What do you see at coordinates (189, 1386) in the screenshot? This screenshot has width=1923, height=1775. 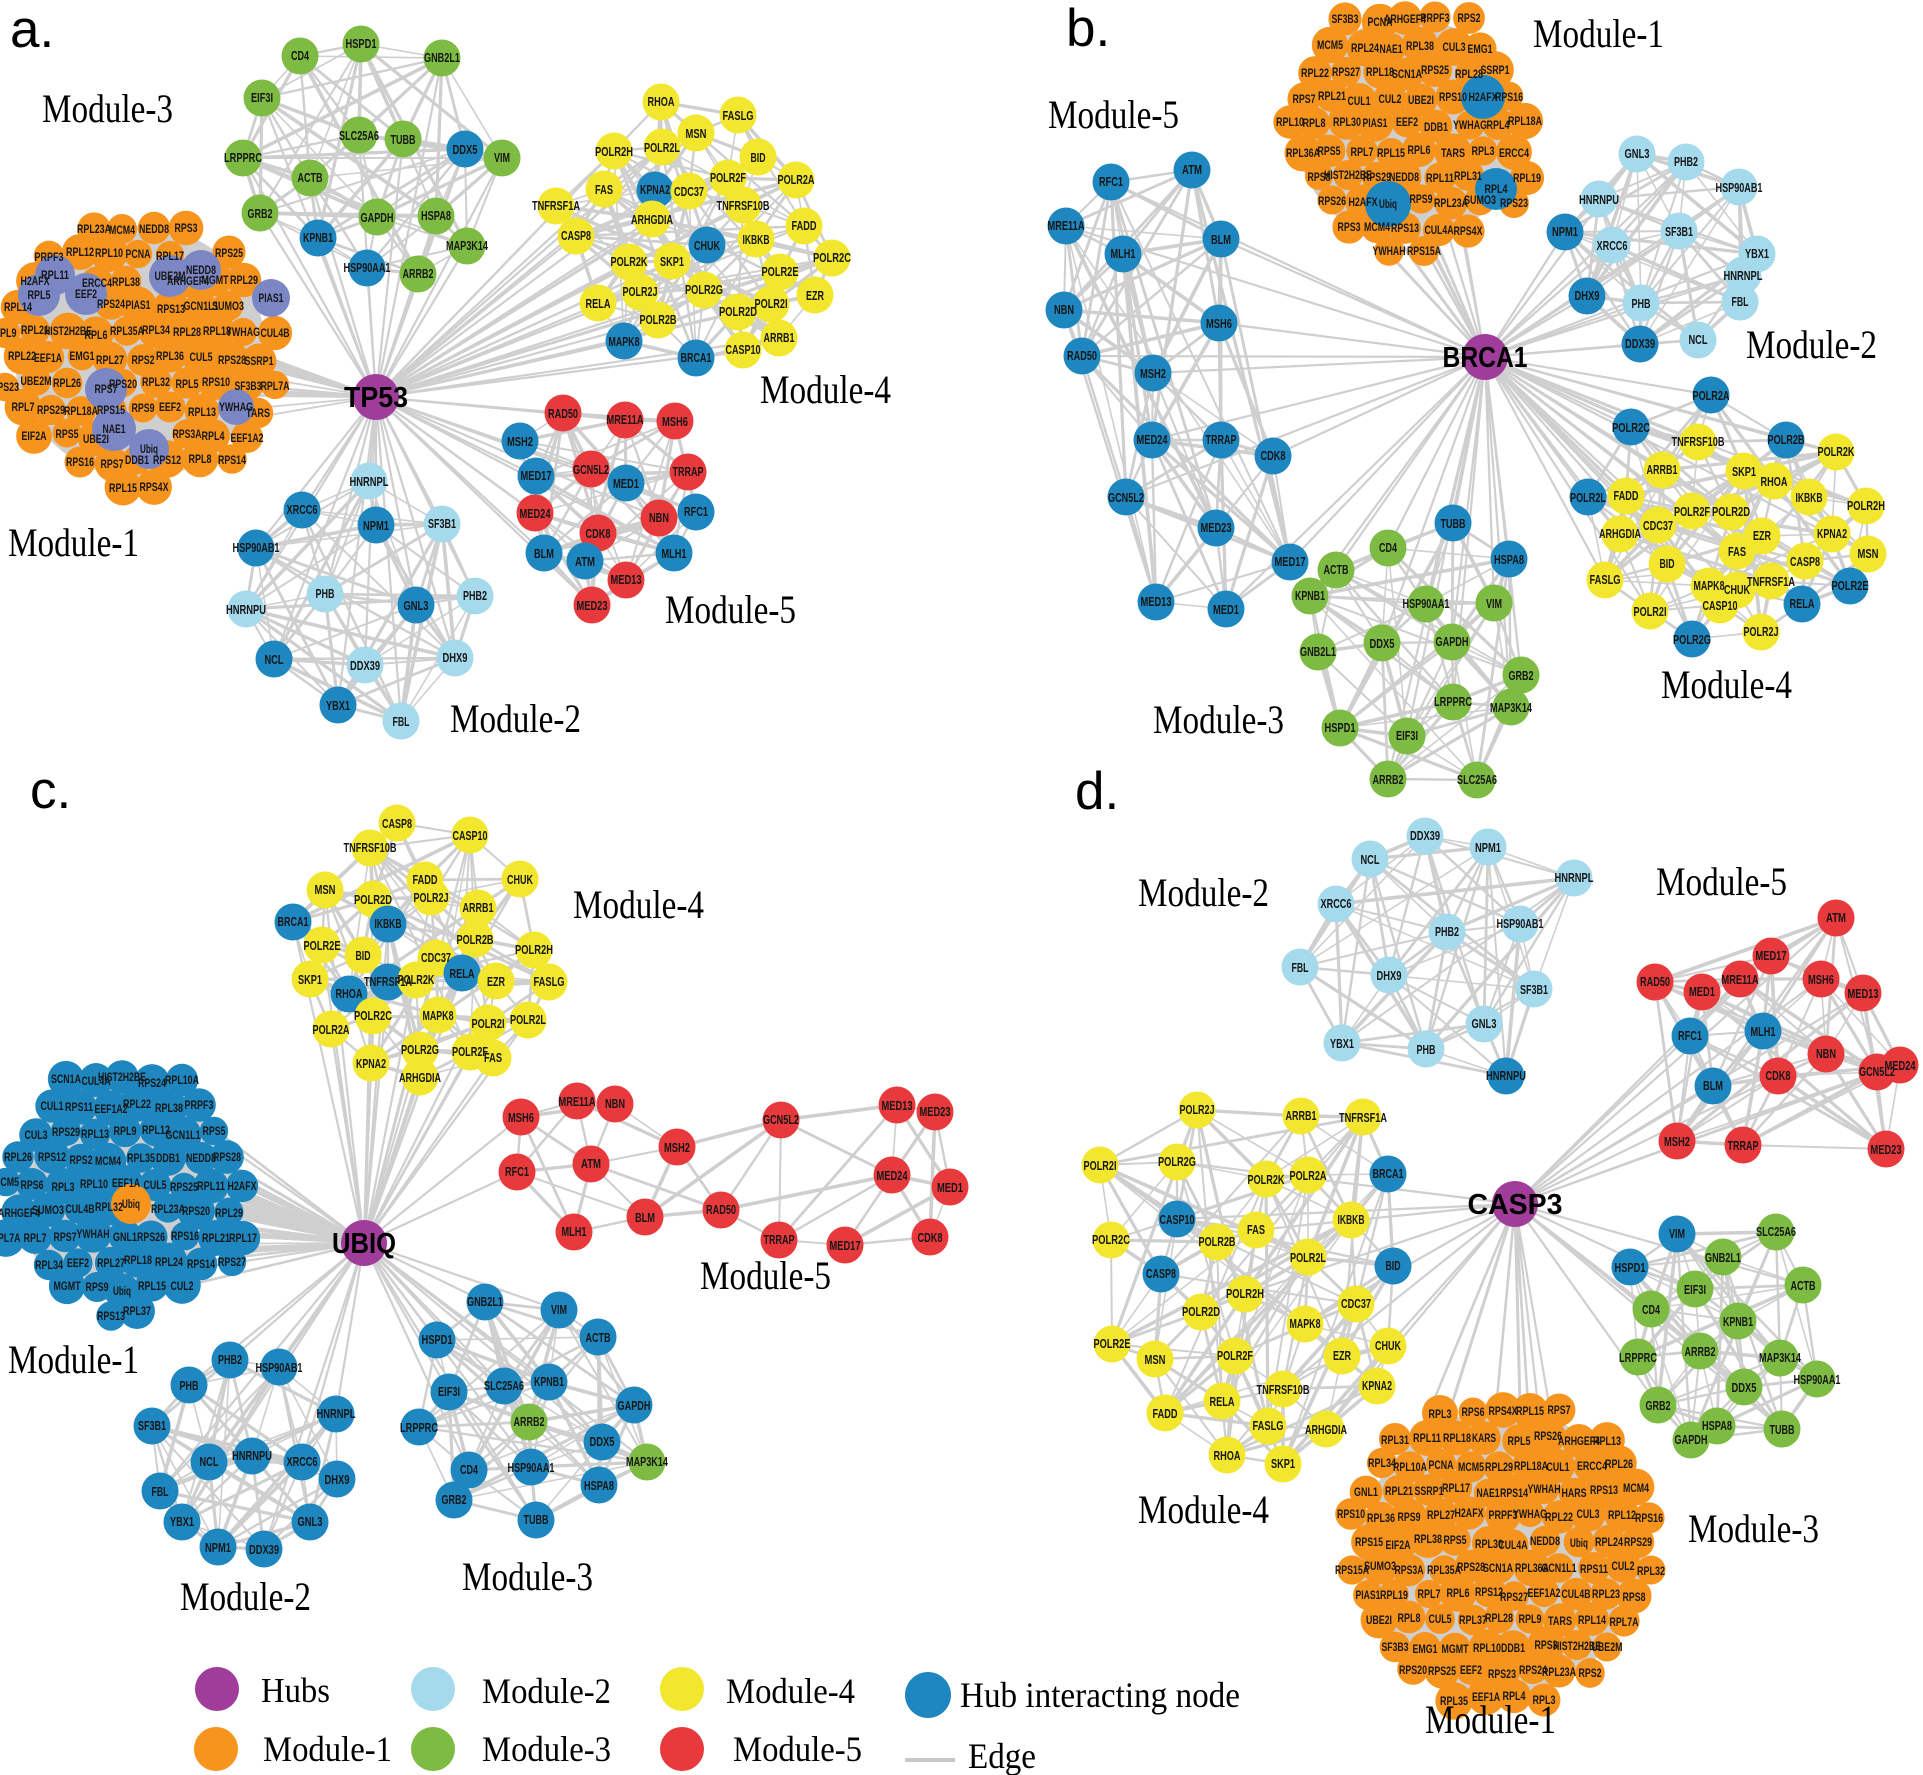 I see `svg-text: PHB` at bounding box center [189, 1386].